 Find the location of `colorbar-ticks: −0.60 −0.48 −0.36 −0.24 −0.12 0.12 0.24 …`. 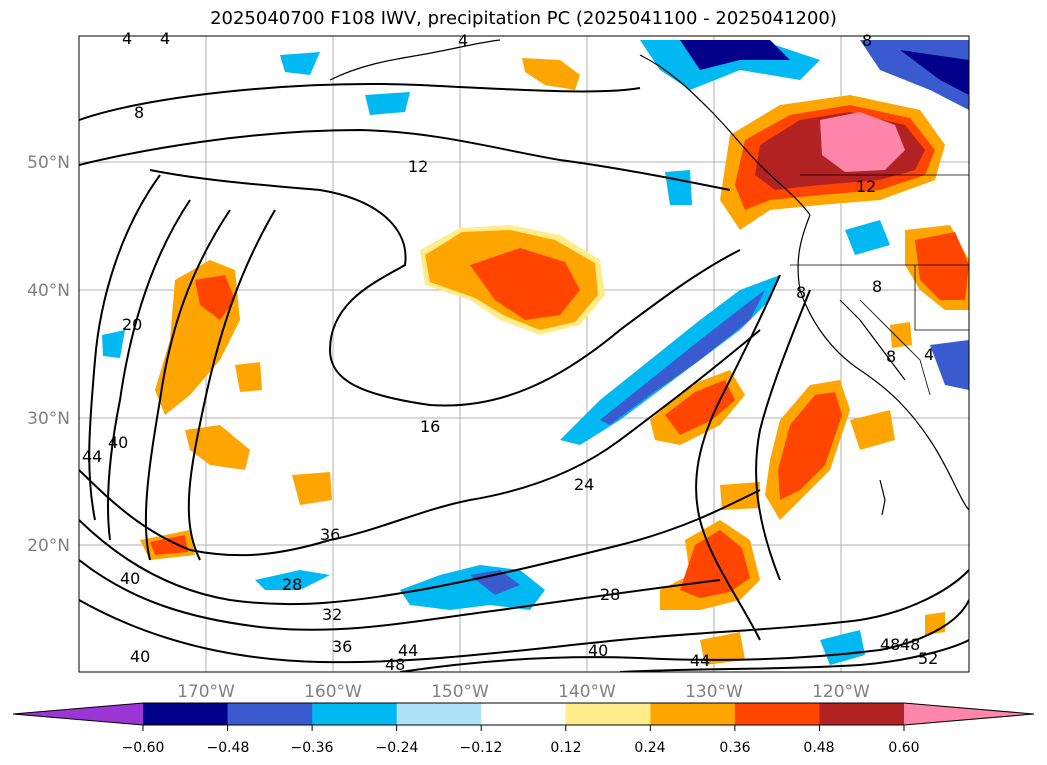

colorbar-ticks: −0.60 −0.48 −0.36 −0.24 −0.12 0.12 0.24 … is located at coordinates (521, 740).